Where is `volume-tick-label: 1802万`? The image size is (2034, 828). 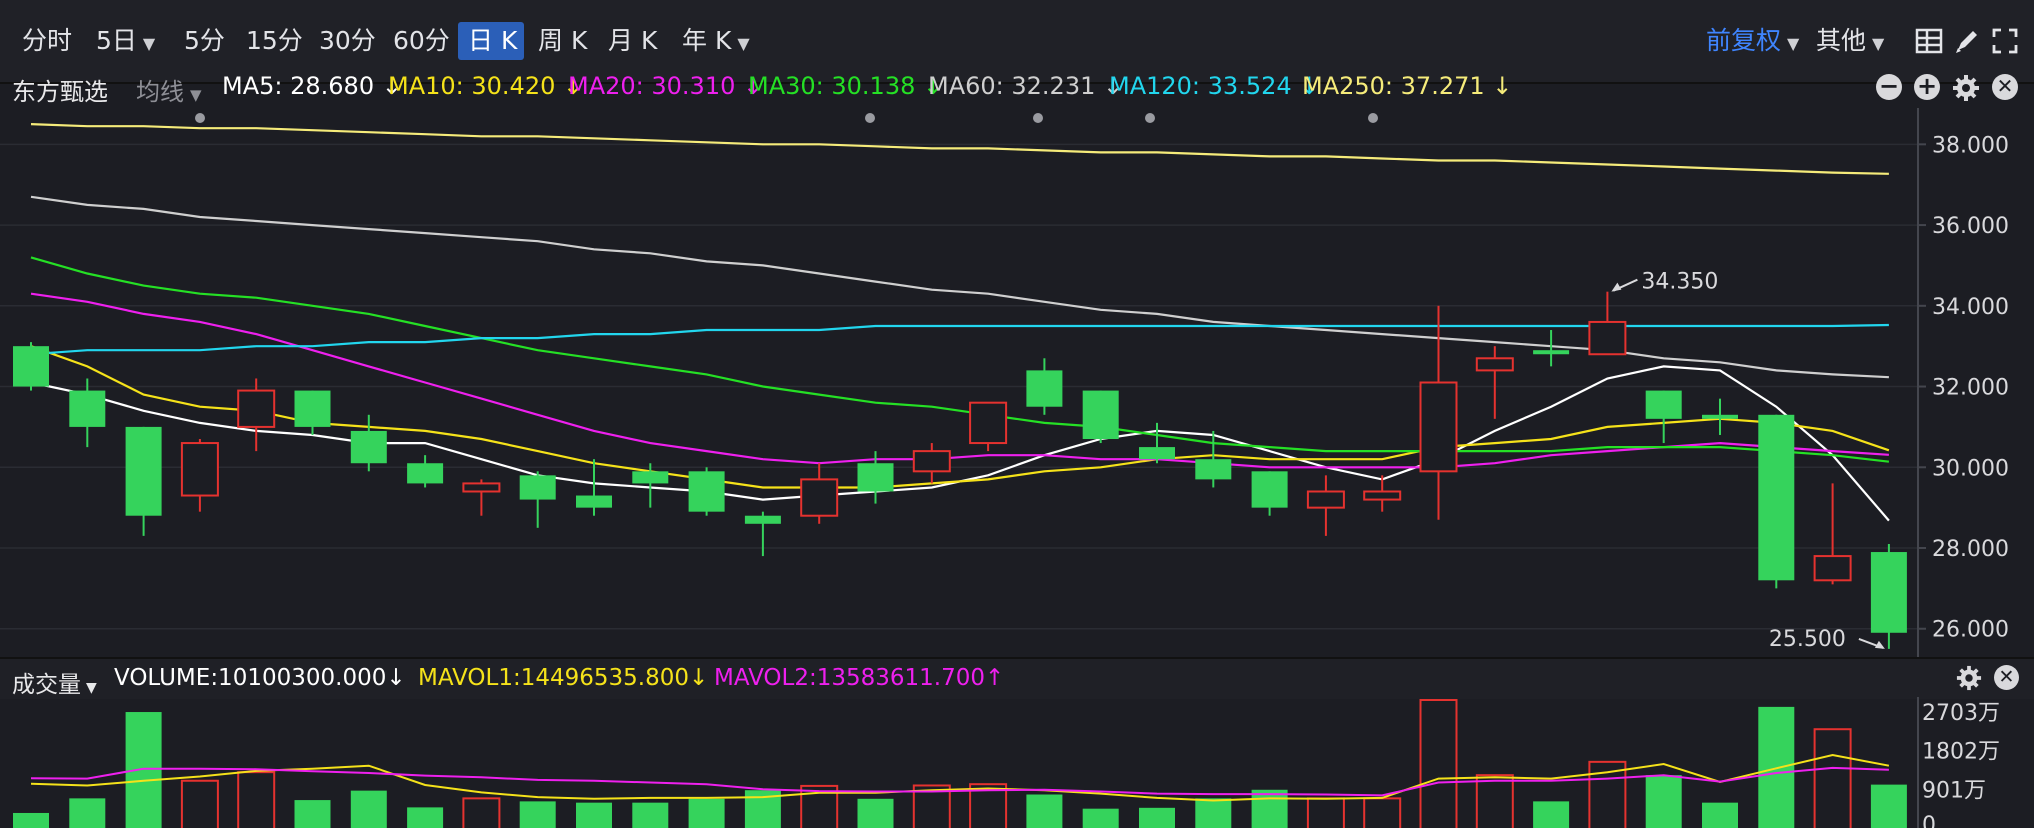
volume-tick-label: 1802万 is located at coordinates (1961, 752).